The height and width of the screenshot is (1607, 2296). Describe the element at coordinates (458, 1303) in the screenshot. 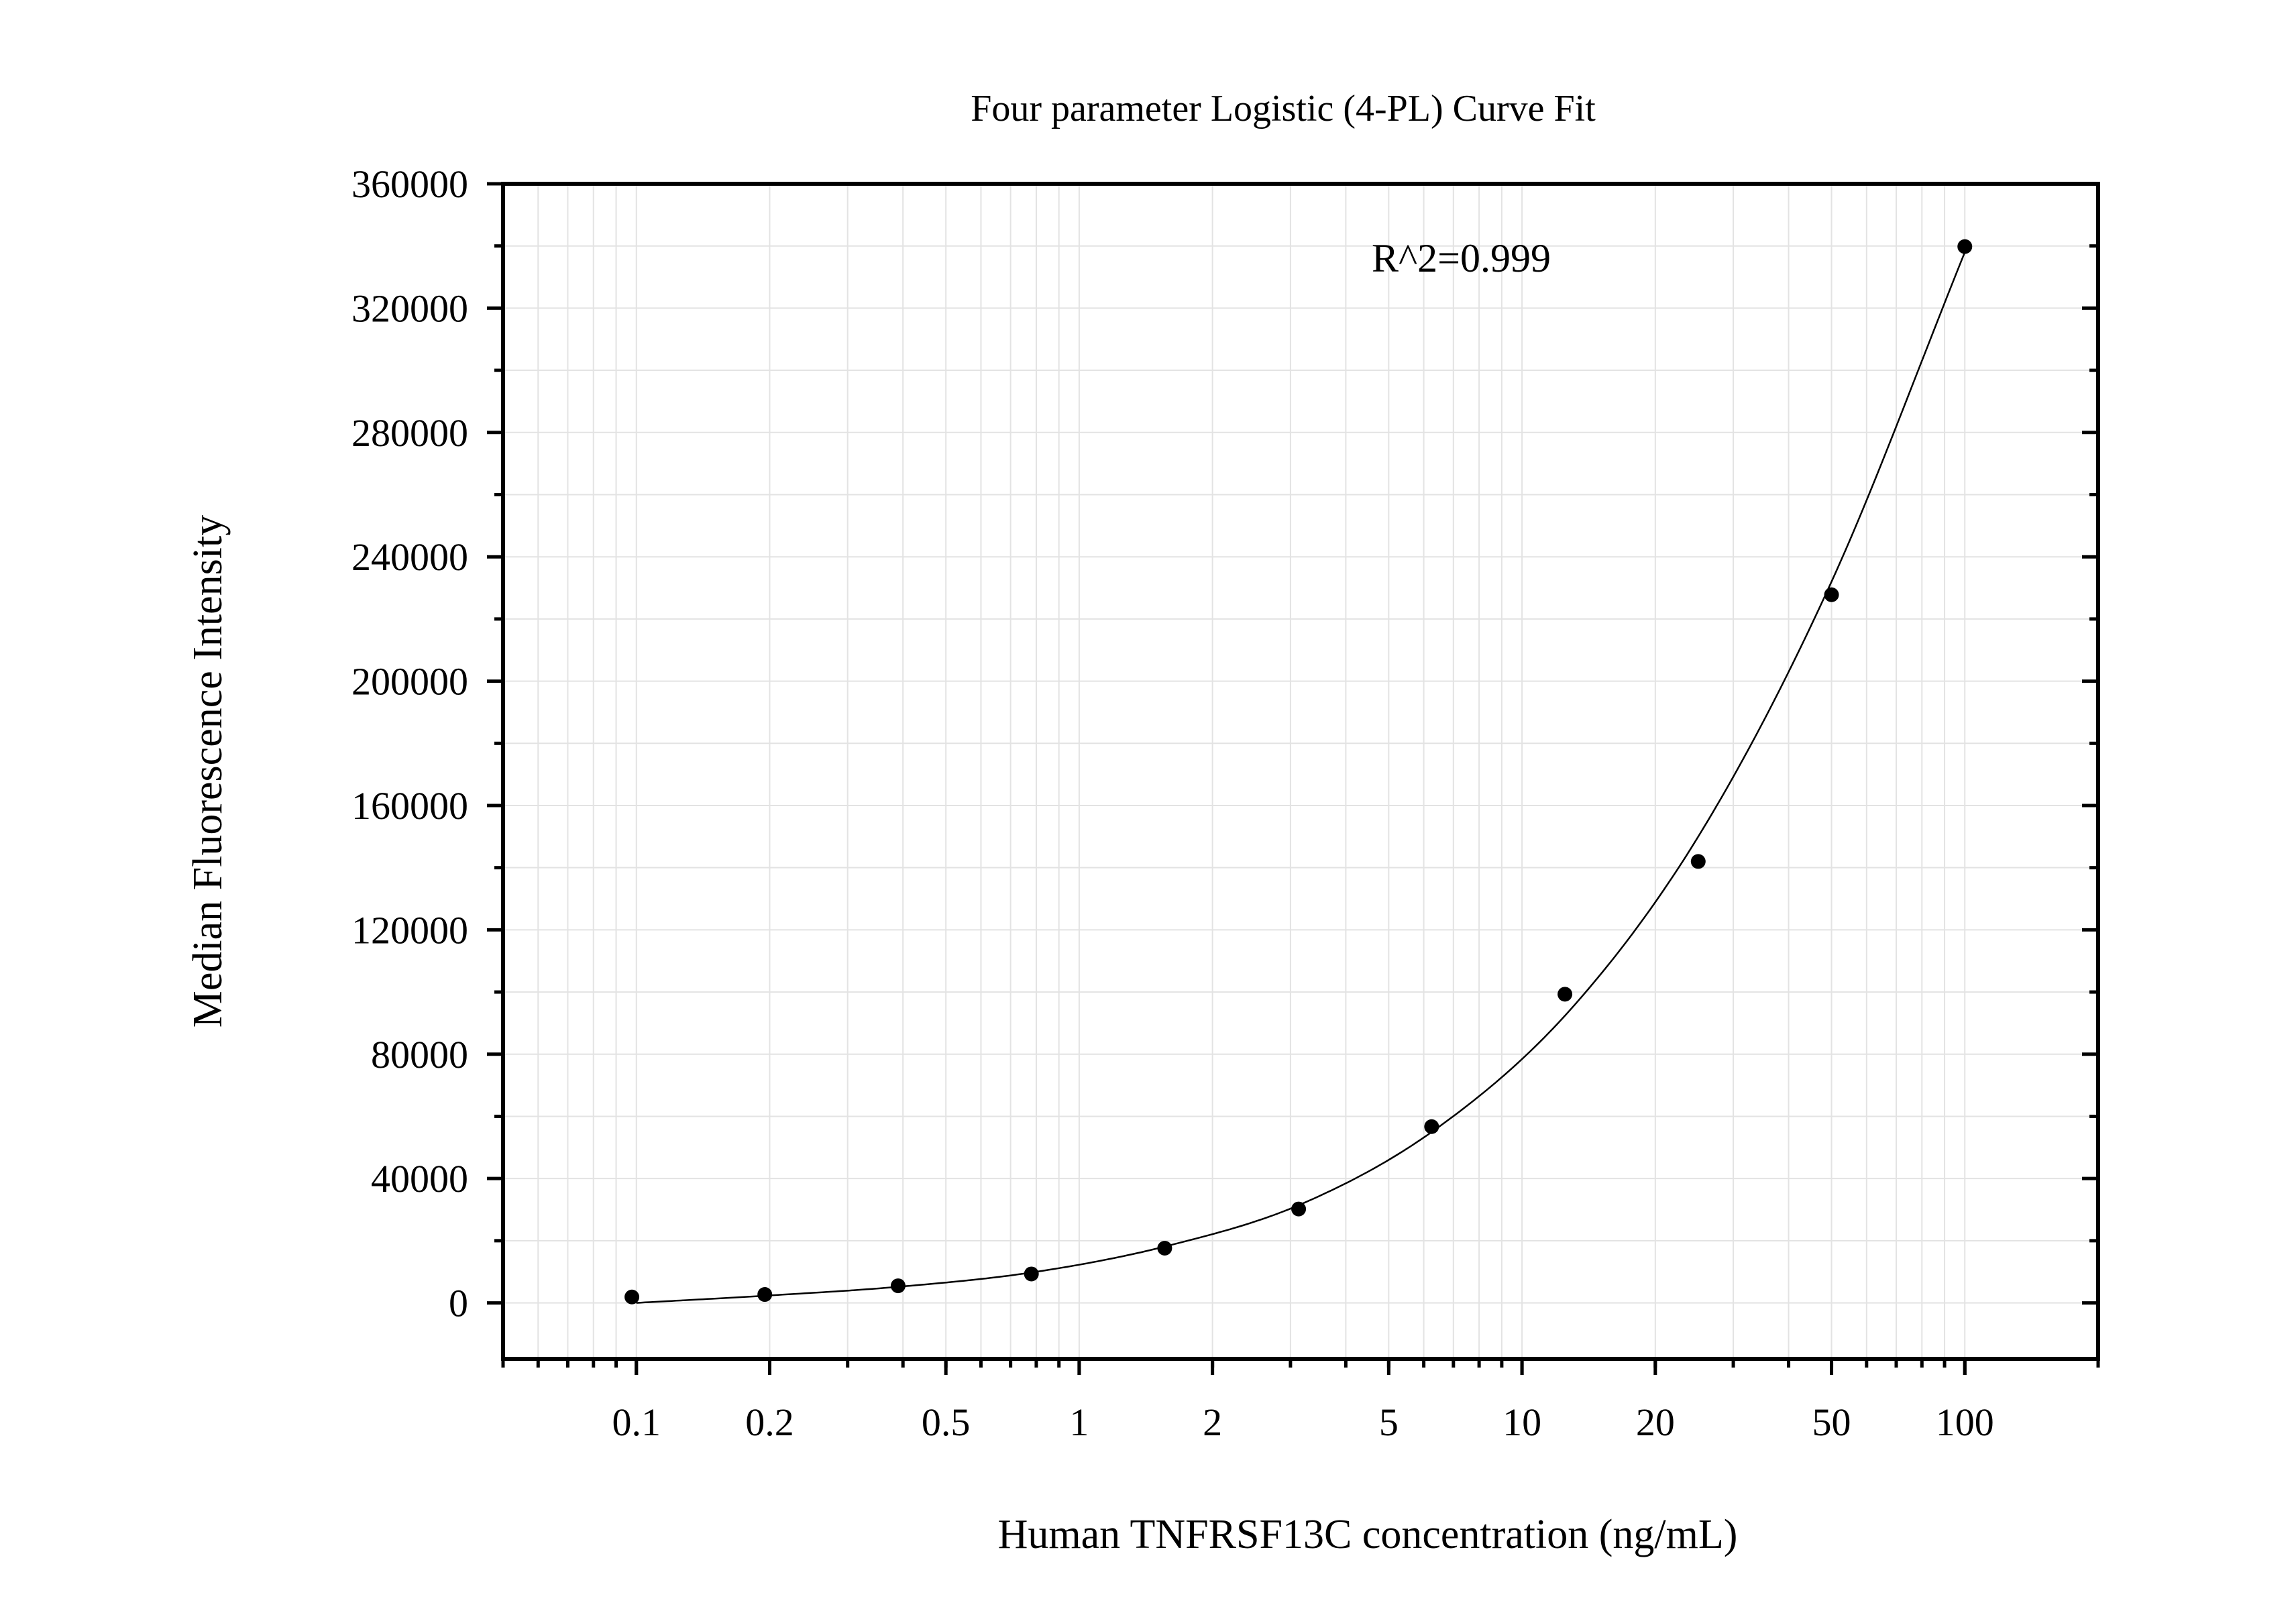

I see `y-tick-label: 0` at that location.